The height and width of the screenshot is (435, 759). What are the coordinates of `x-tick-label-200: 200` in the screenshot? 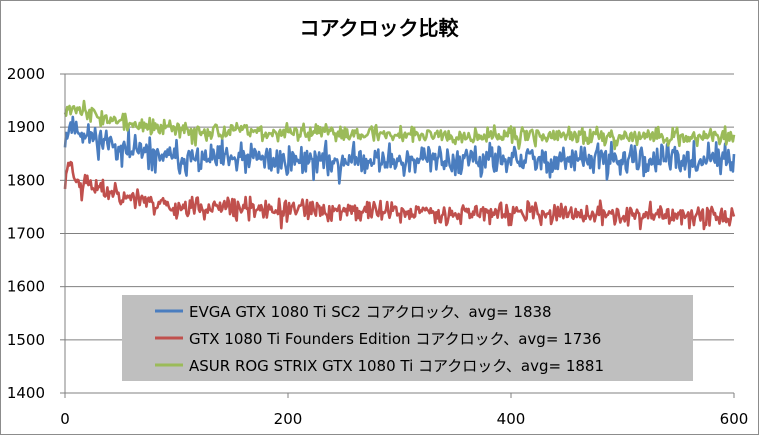 It's located at (288, 419).